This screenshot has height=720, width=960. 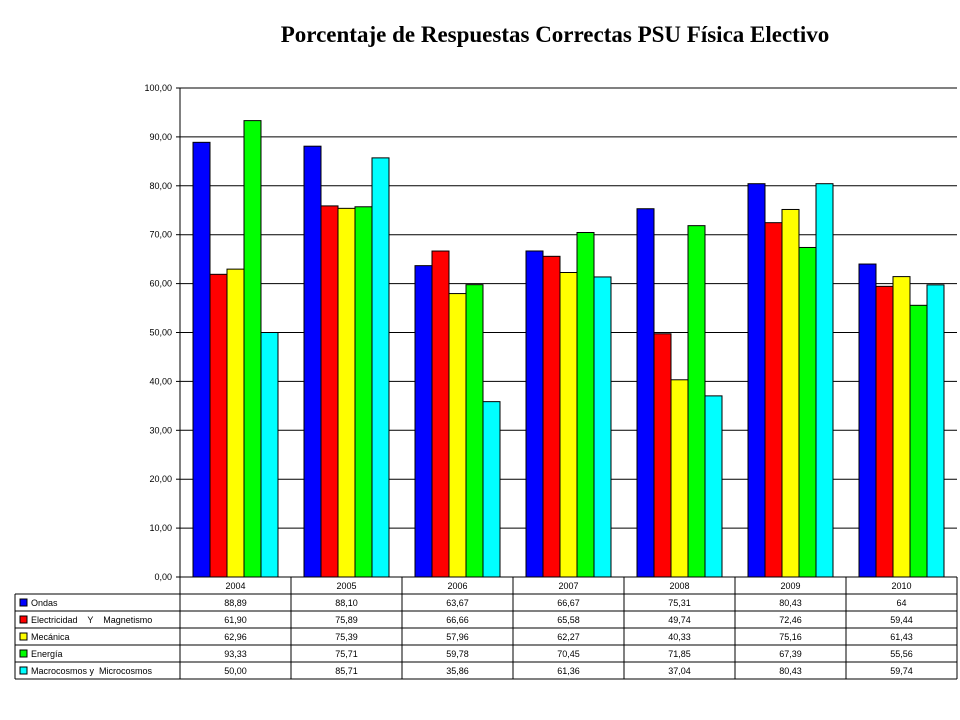 What do you see at coordinates (160, 381) in the screenshot?
I see `y-tick-label: 40,00` at bounding box center [160, 381].